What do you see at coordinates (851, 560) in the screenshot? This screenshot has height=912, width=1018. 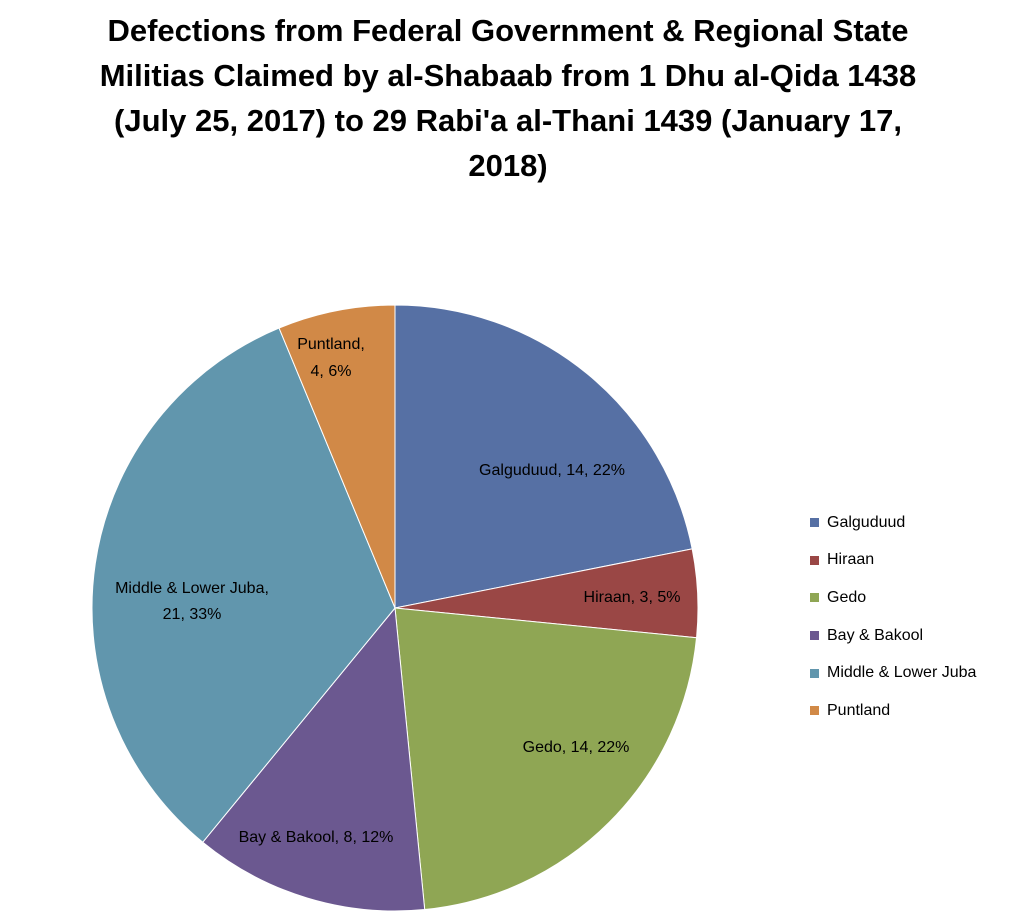 I see `legend-label-hiraan: Hiraan` at bounding box center [851, 560].